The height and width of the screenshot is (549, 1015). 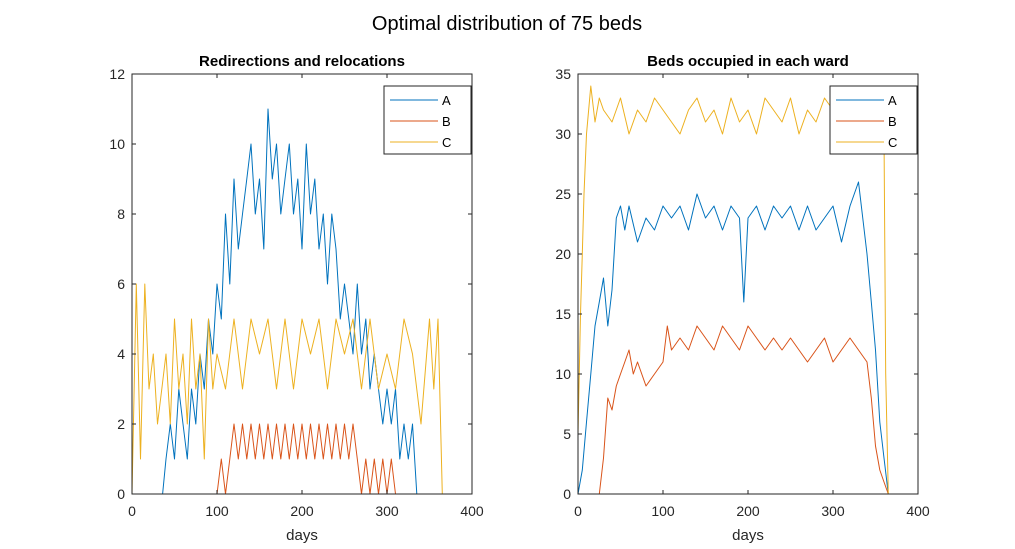 I want to click on panel-title: Redirections and relocations, so click(x=302, y=61).